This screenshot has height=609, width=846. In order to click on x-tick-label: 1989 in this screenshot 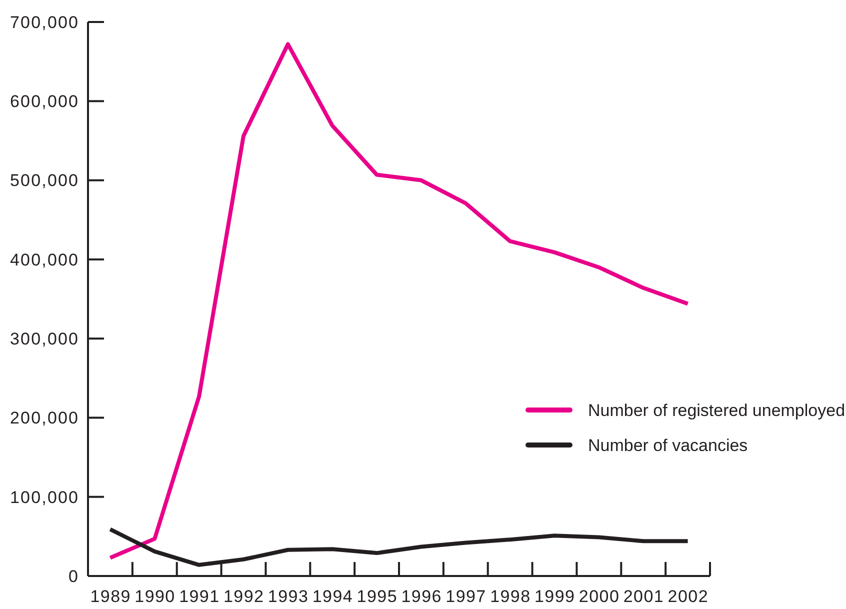, I will do `click(110, 596)`.